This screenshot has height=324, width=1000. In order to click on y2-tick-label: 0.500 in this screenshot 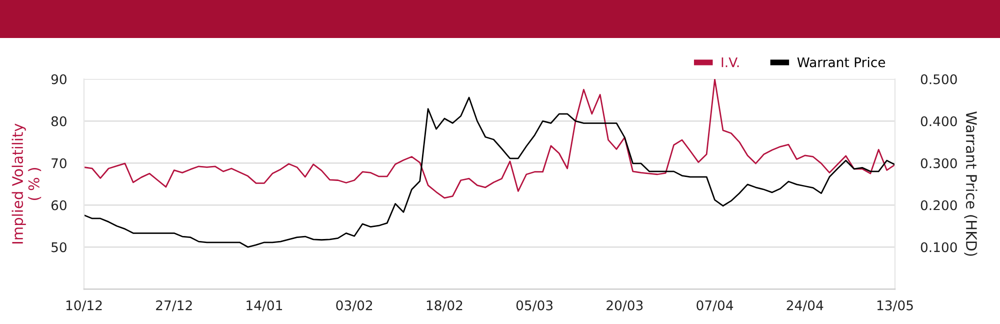, I will do `click(938, 79)`.